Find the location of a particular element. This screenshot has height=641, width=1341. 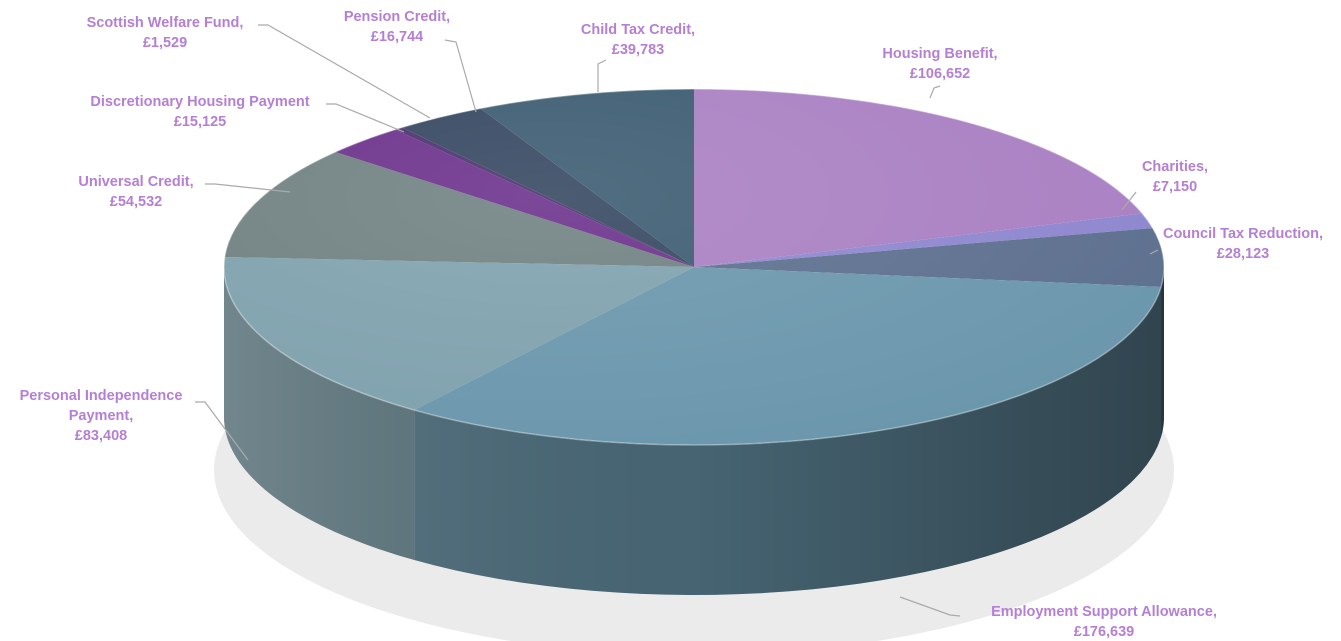

slice-value-label-6: £15,125 is located at coordinates (200, 122).